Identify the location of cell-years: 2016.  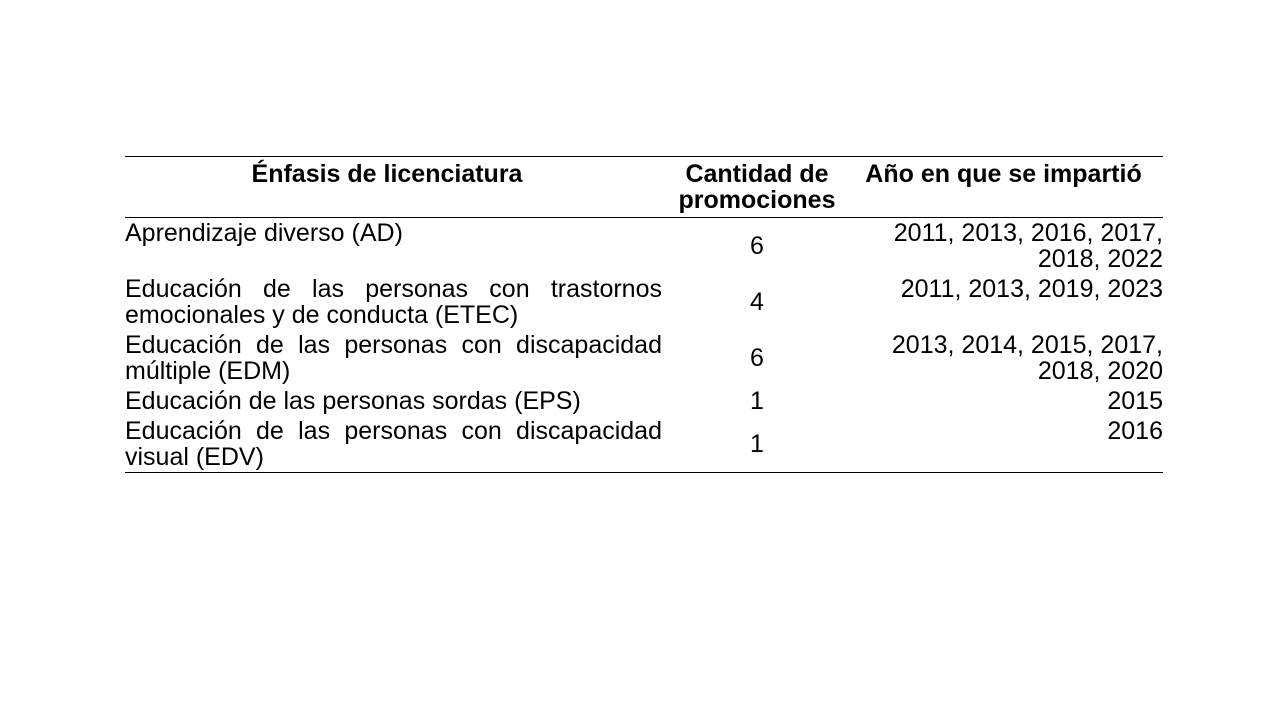
(1135, 431).